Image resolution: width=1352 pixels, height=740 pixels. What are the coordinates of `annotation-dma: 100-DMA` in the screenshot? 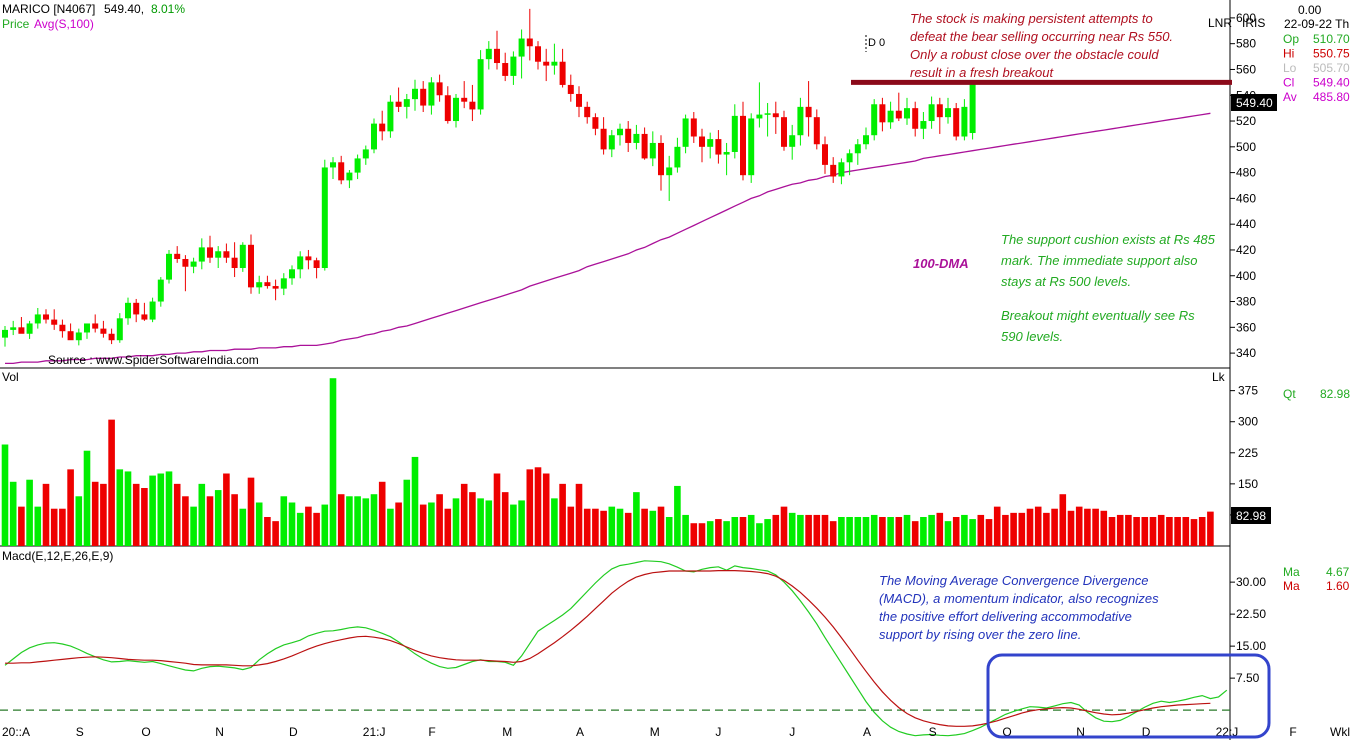 It's located at (941, 263).